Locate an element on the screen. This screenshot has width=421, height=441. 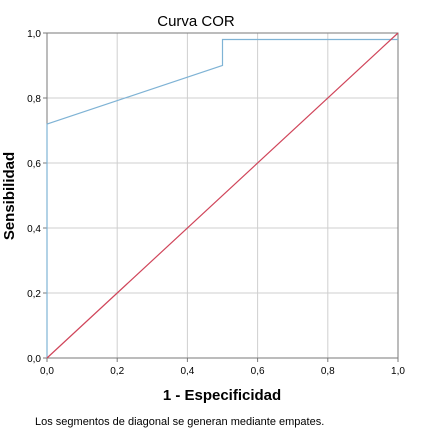
y-tick-label-2: 0,4 is located at coordinates (34, 229).